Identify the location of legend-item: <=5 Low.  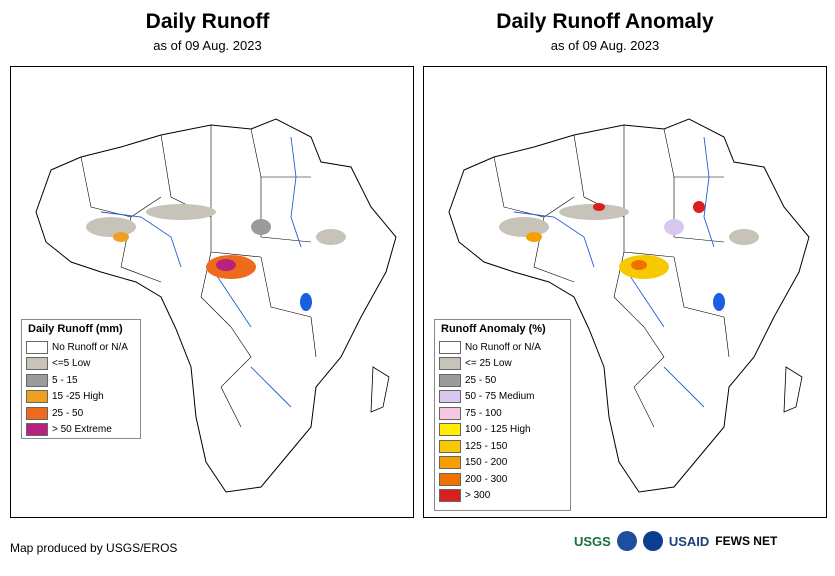
(83, 364).